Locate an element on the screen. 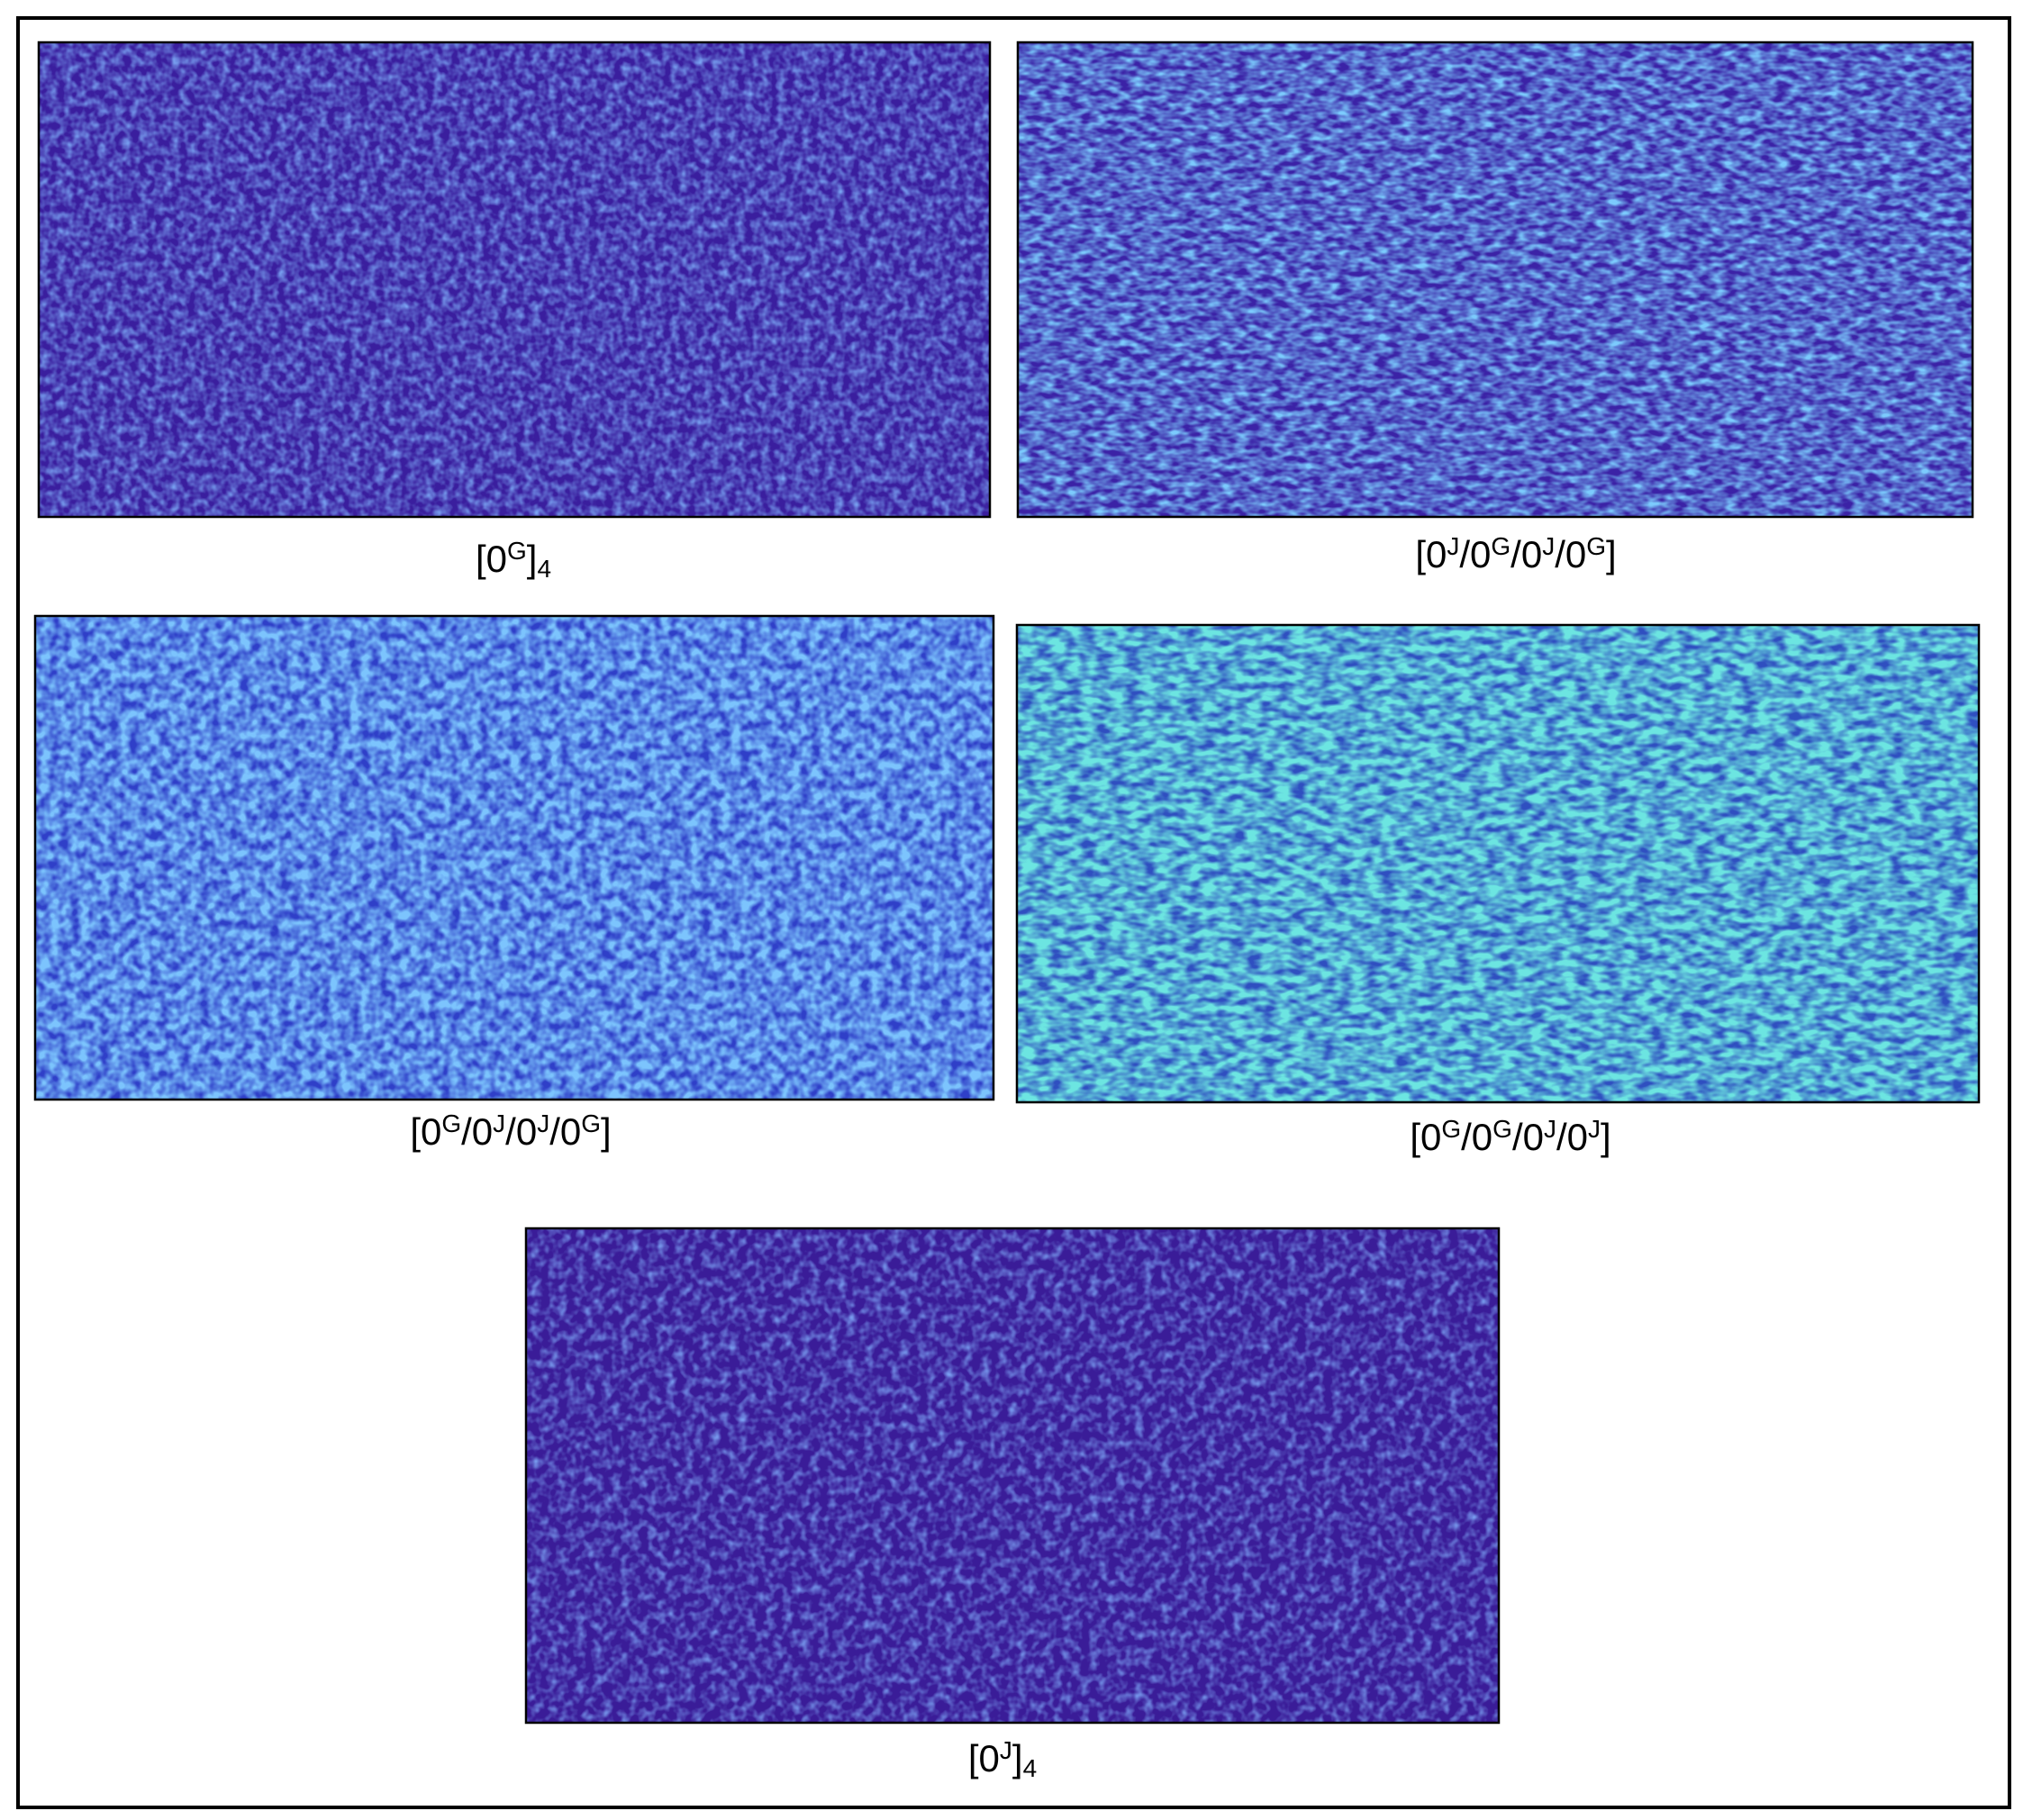 The height and width of the screenshot is (1820, 2023). panel-label: [0G]4 is located at coordinates (513, 560).